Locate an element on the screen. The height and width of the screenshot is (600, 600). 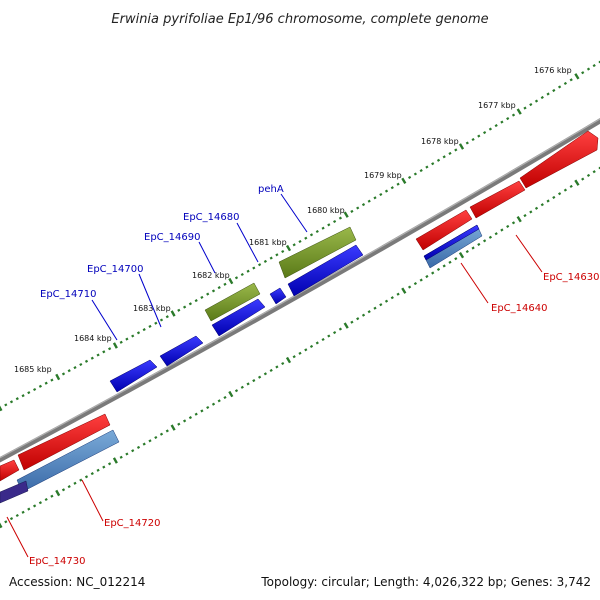
label-epc-14630: EpC_14630 is located at coordinates (571, 277).